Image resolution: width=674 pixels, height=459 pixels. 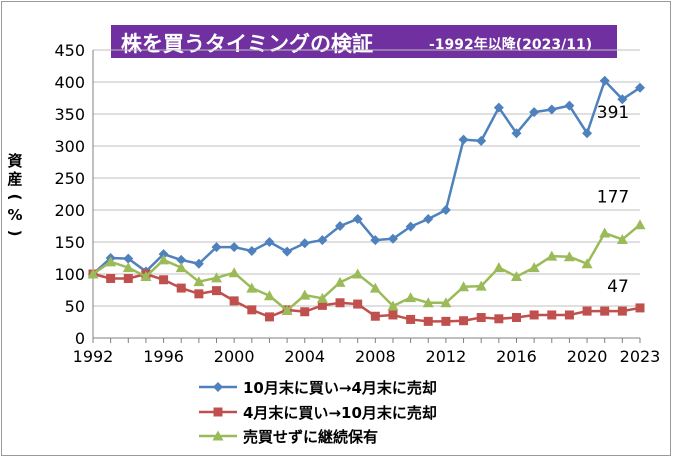 What do you see at coordinates (69, 114) in the screenshot?
I see `y-tick-label: 350` at bounding box center [69, 114].